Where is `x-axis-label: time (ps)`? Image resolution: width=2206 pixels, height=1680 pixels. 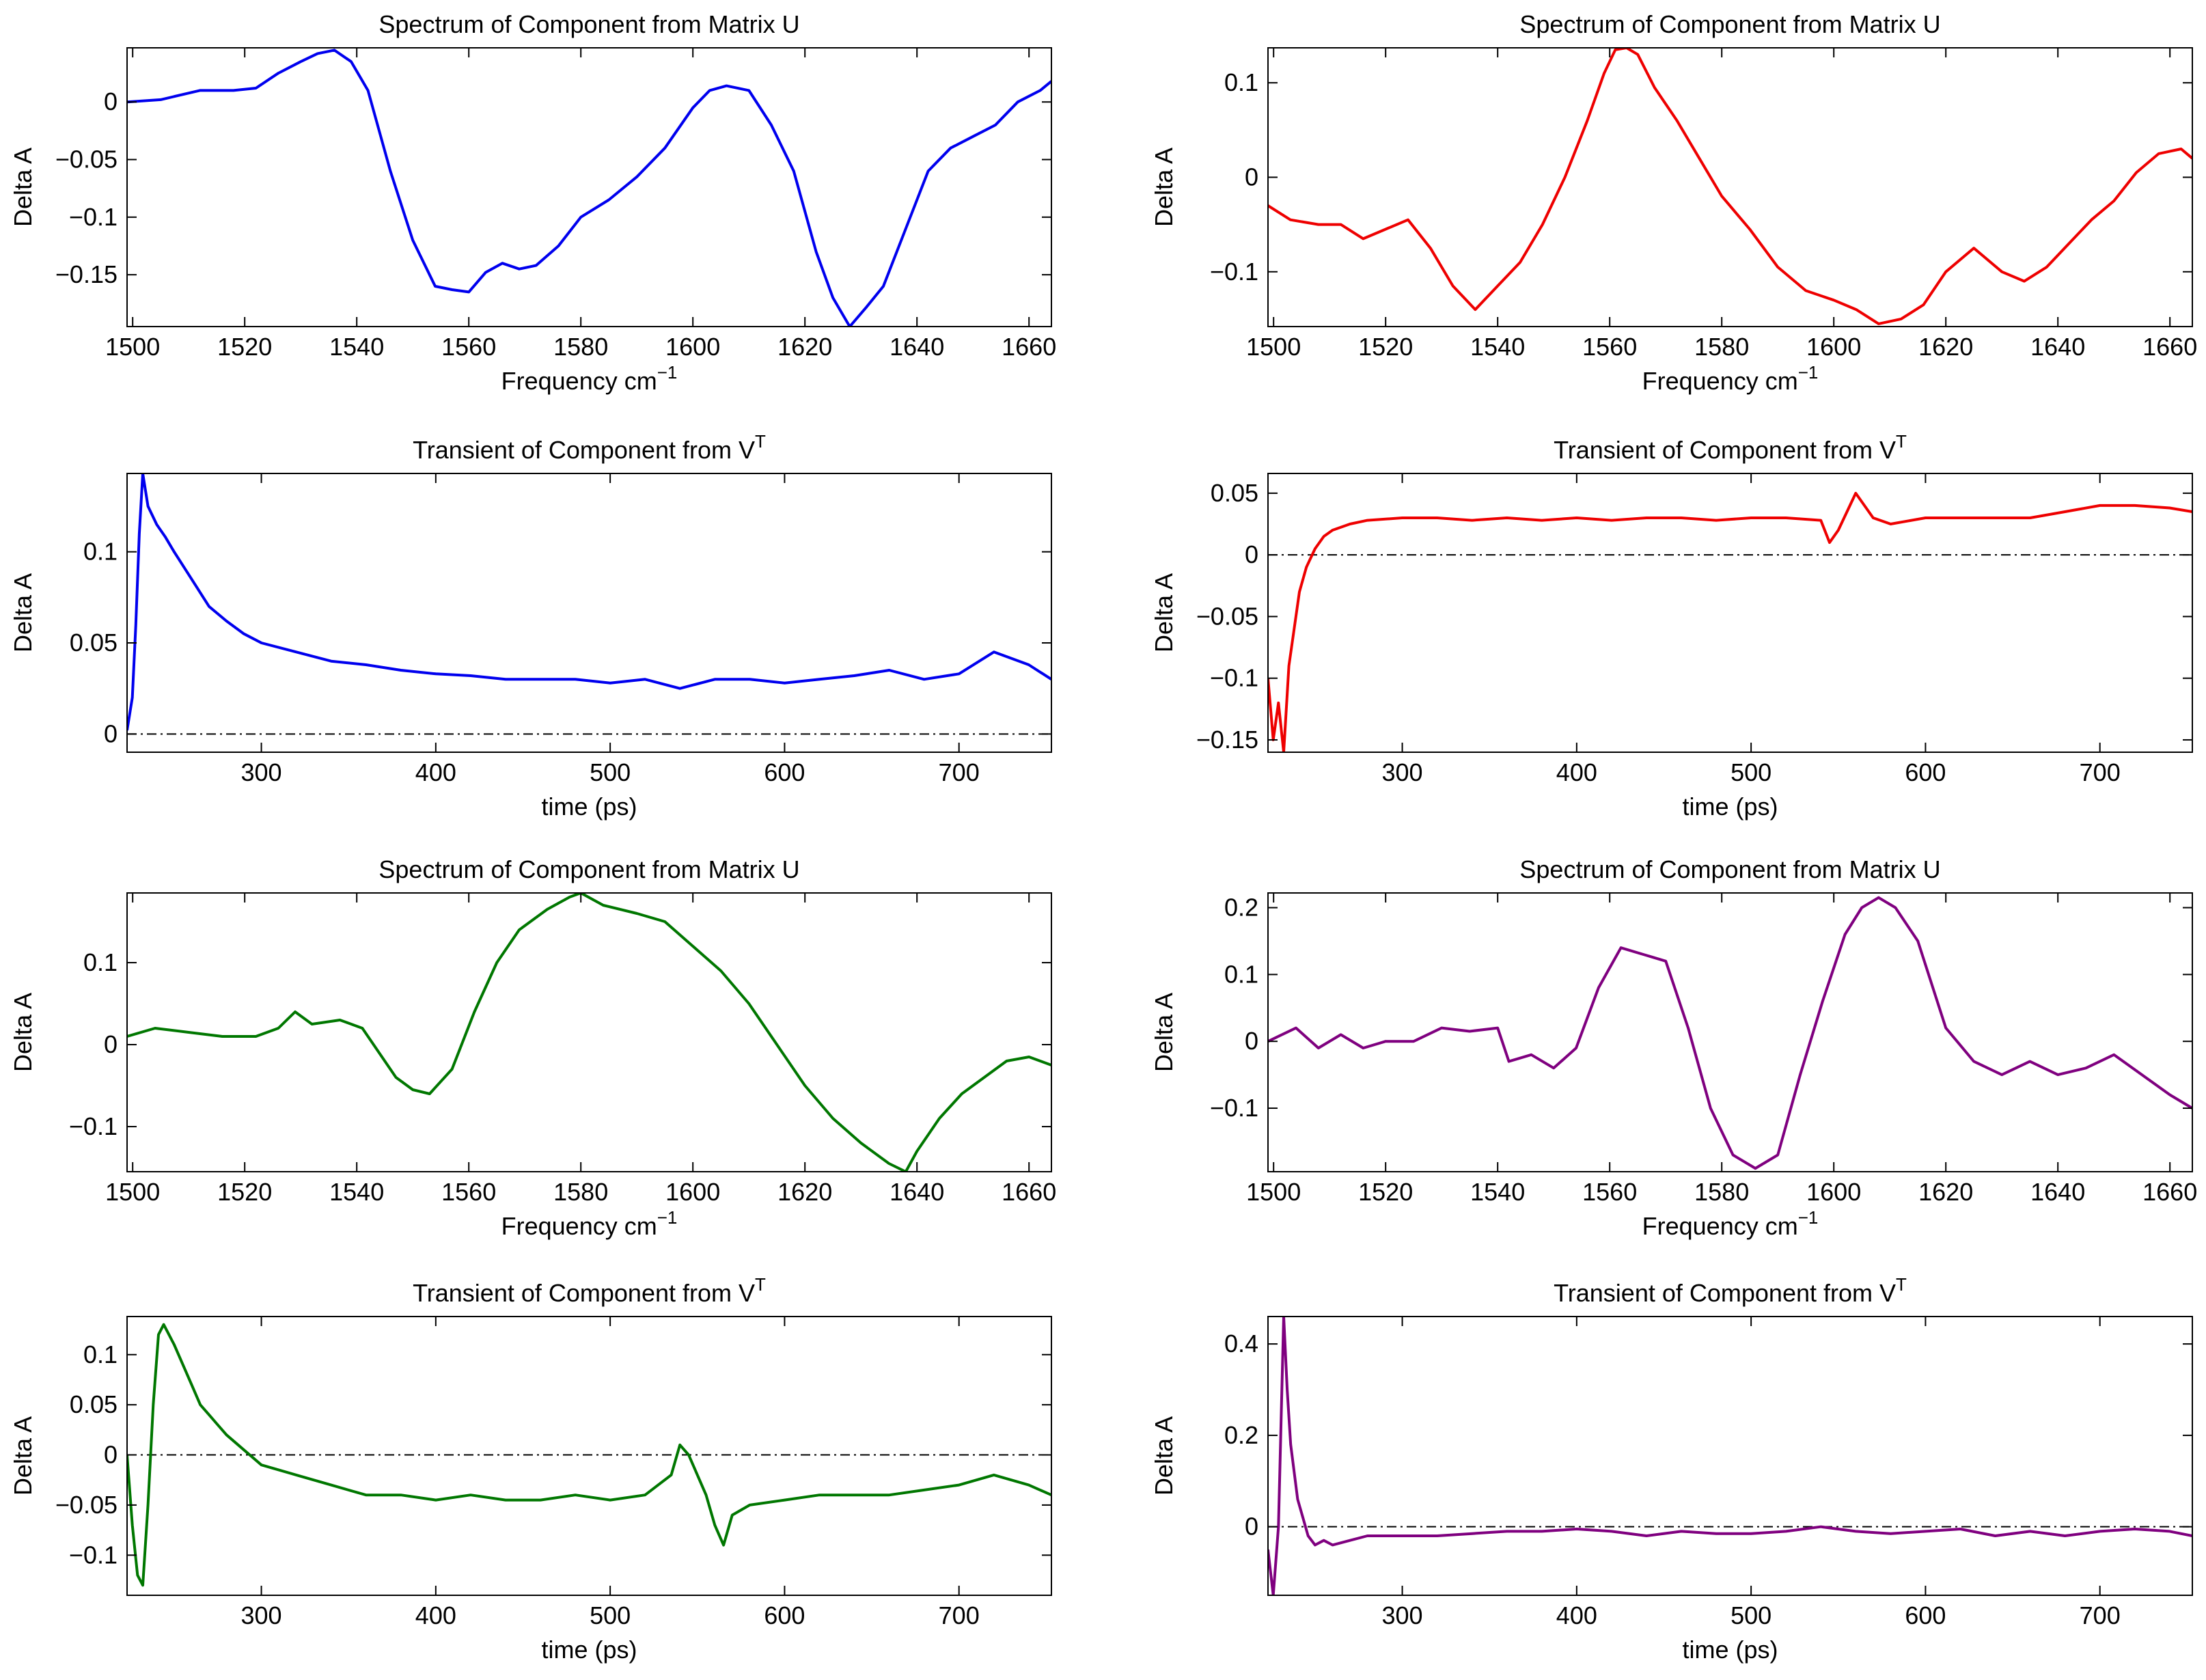
x-axis-label: time (ps) is located at coordinates (1730, 1650).